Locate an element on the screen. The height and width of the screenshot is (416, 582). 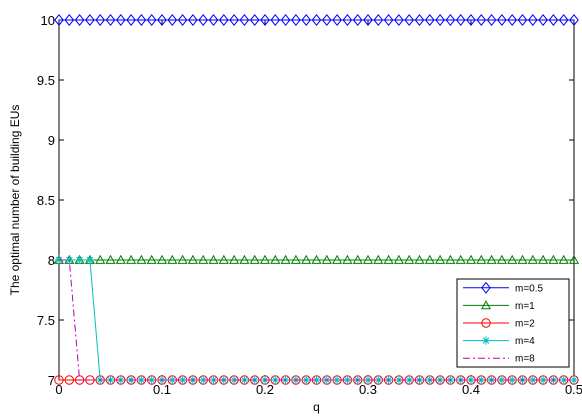
y-axis-label: The optimal number of building EUs is located at coordinates (15, 200).